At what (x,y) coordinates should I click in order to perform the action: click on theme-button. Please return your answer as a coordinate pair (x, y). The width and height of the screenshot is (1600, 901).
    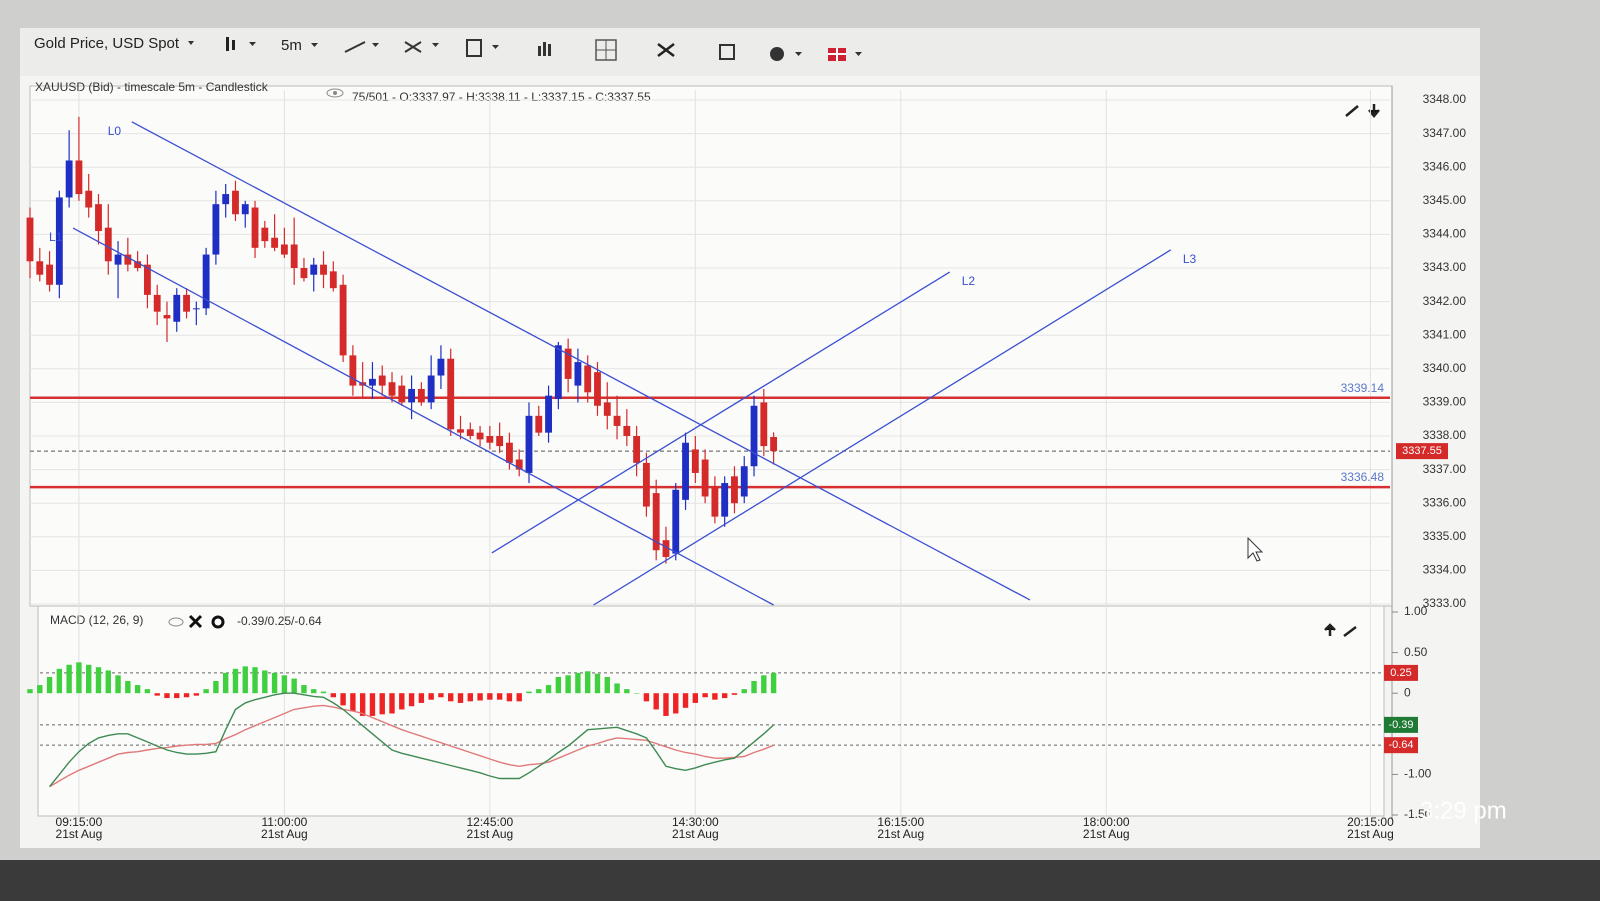
    Looking at the image, I should click on (786, 54).